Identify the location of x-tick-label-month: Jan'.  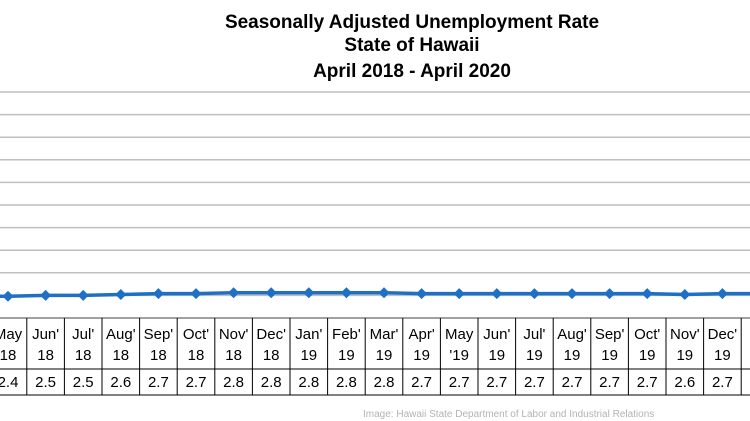
(308, 334).